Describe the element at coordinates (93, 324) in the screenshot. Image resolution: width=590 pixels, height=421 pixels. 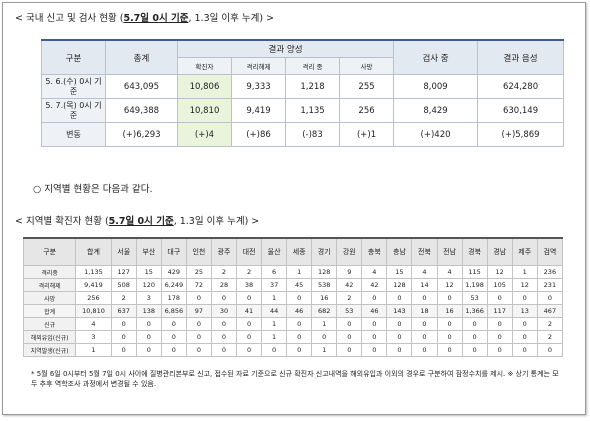
I see `table-cell: 4` at that location.